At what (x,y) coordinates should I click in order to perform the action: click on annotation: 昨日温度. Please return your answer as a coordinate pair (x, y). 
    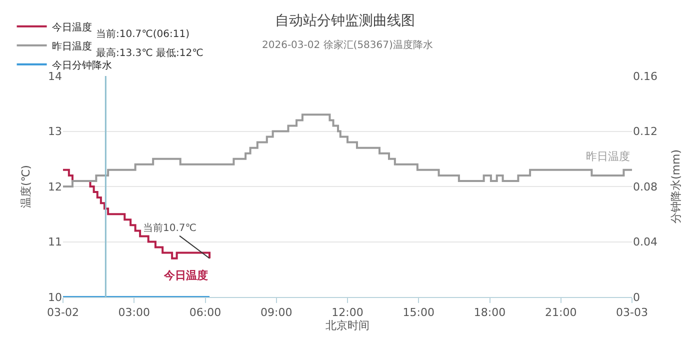
    Looking at the image, I should click on (608, 156).